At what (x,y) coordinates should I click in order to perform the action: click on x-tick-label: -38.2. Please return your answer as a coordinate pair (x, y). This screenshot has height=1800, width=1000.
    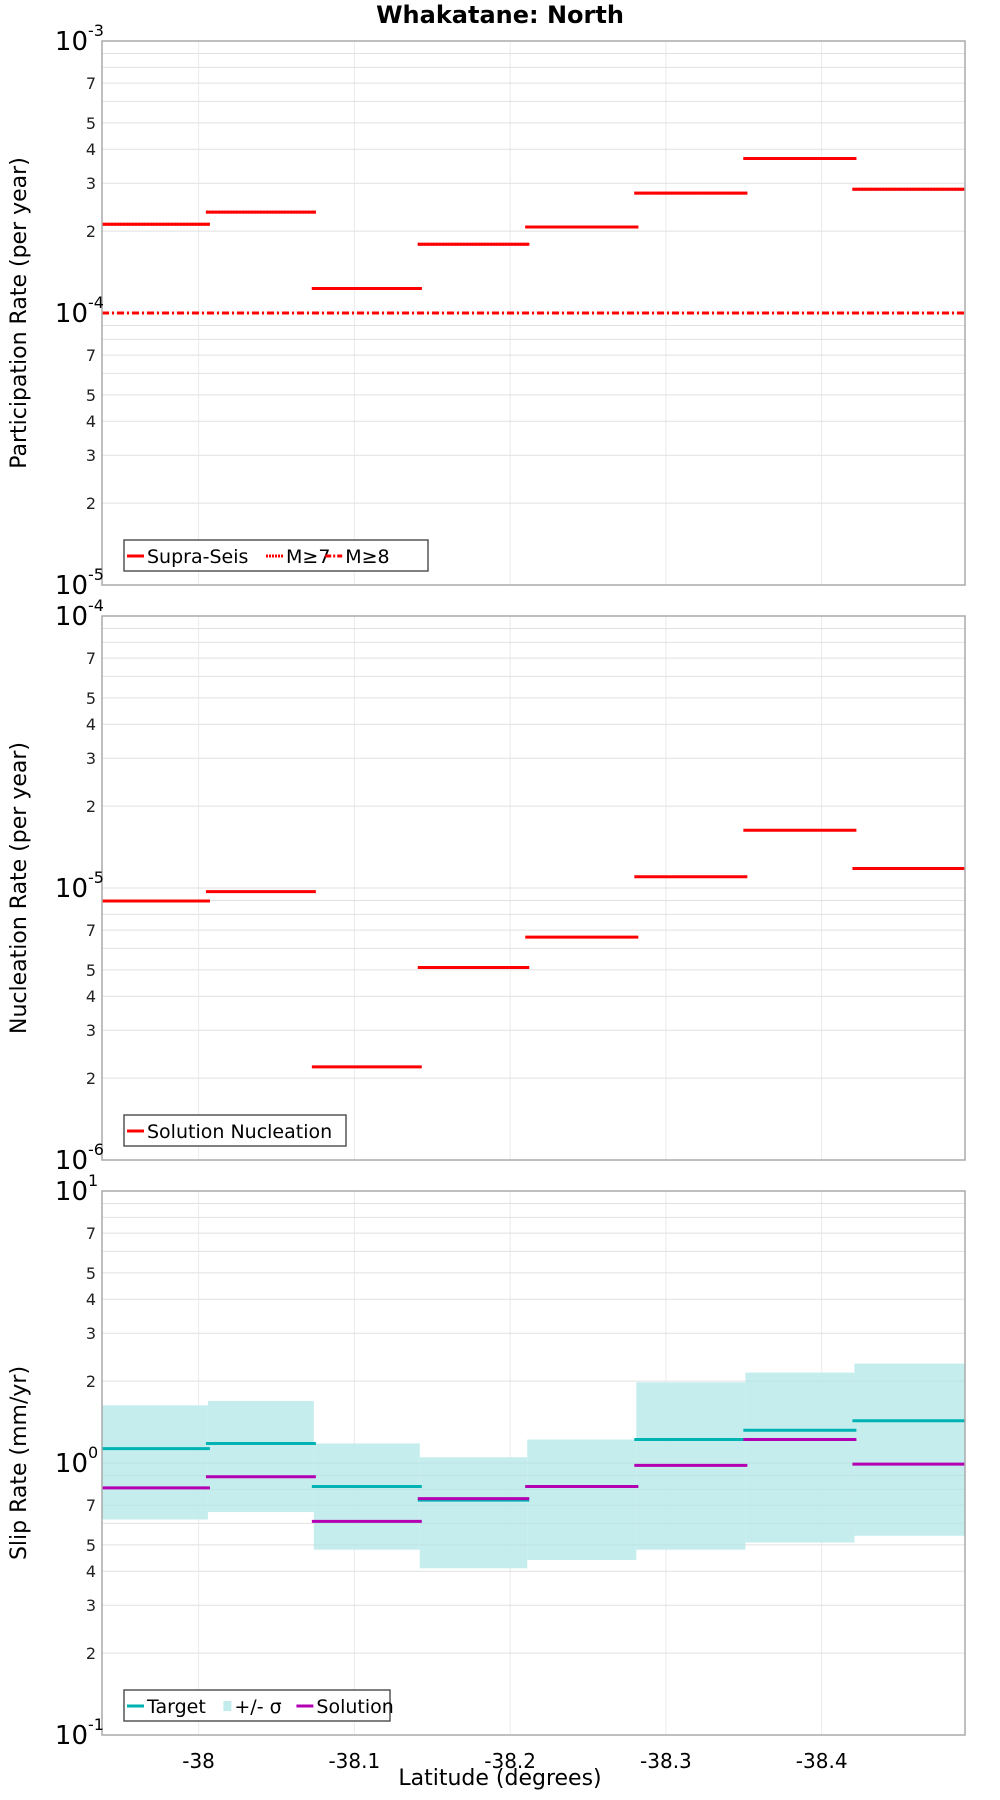
    Looking at the image, I should click on (510, 1761).